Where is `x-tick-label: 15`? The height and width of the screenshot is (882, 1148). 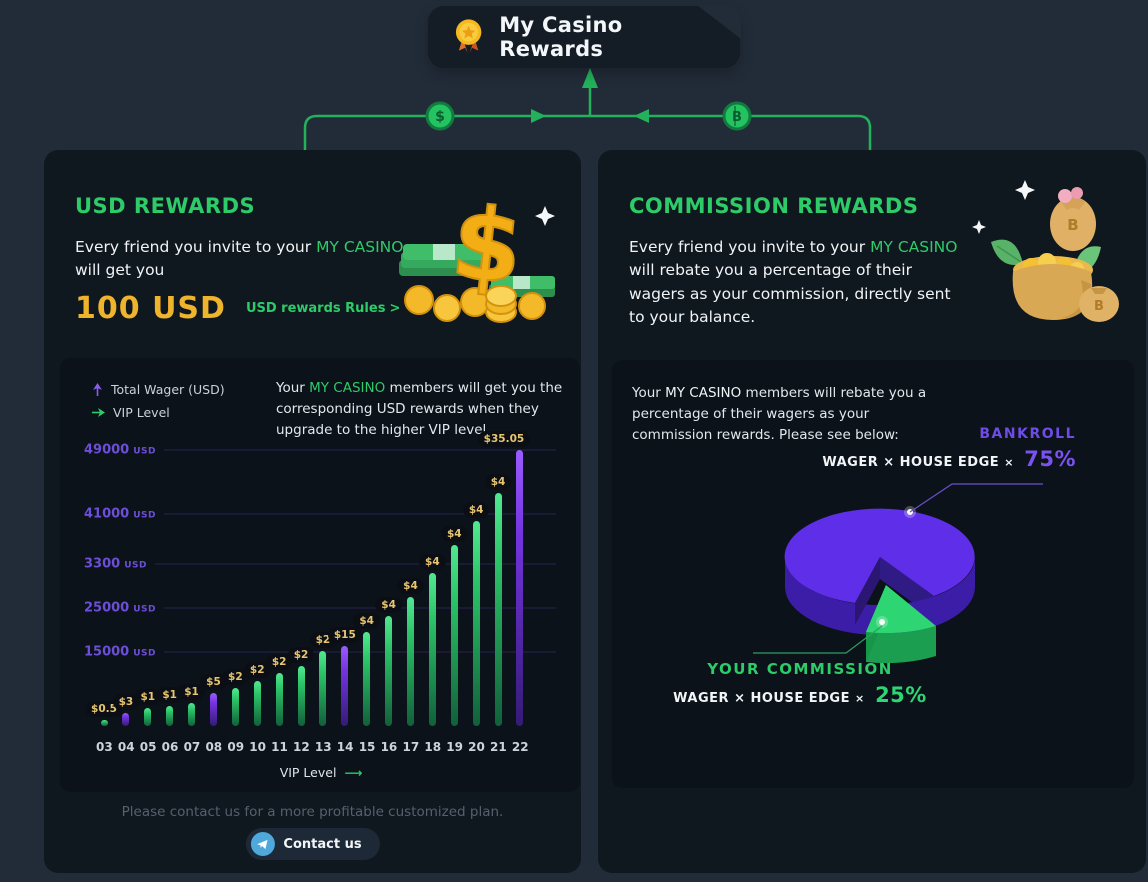
x-tick-label: 15 is located at coordinates (367, 747).